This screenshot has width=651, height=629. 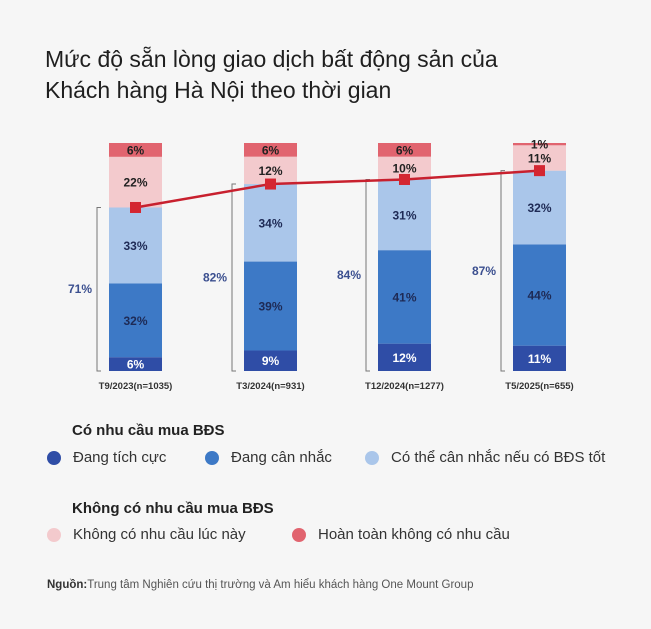 What do you see at coordinates (268, 457) in the screenshot?
I see `legend-item-considering: Đang cân nhắc` at bounding box center [268, 457].